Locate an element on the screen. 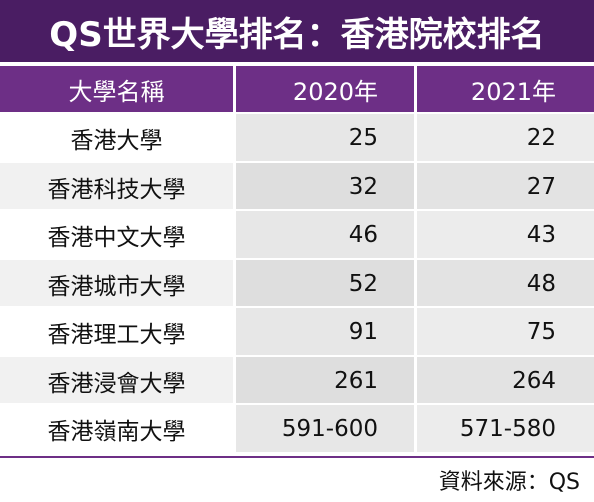 The width and height of the screenshot is (594, 502). rank-2021-cell: 43 is located at coordinates (505, 235).